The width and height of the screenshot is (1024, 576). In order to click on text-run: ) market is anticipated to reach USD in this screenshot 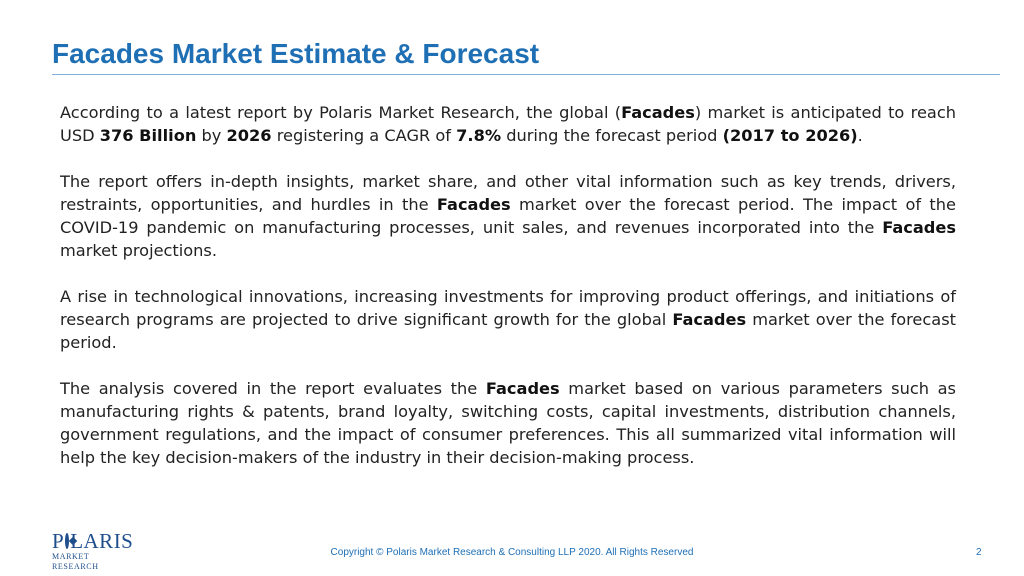, I will do `click(508, 124)`.